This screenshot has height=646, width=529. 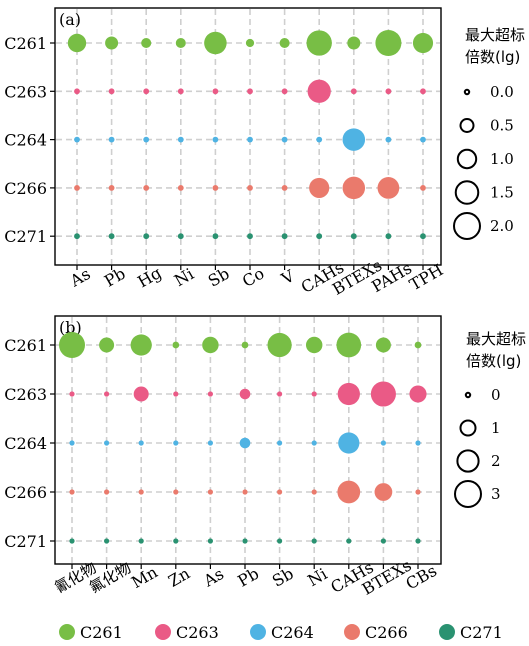 What do you see at coordinates (70, 19) in the screenshot?
I see `panel-label: (a)` at bounding box center [70, 19].